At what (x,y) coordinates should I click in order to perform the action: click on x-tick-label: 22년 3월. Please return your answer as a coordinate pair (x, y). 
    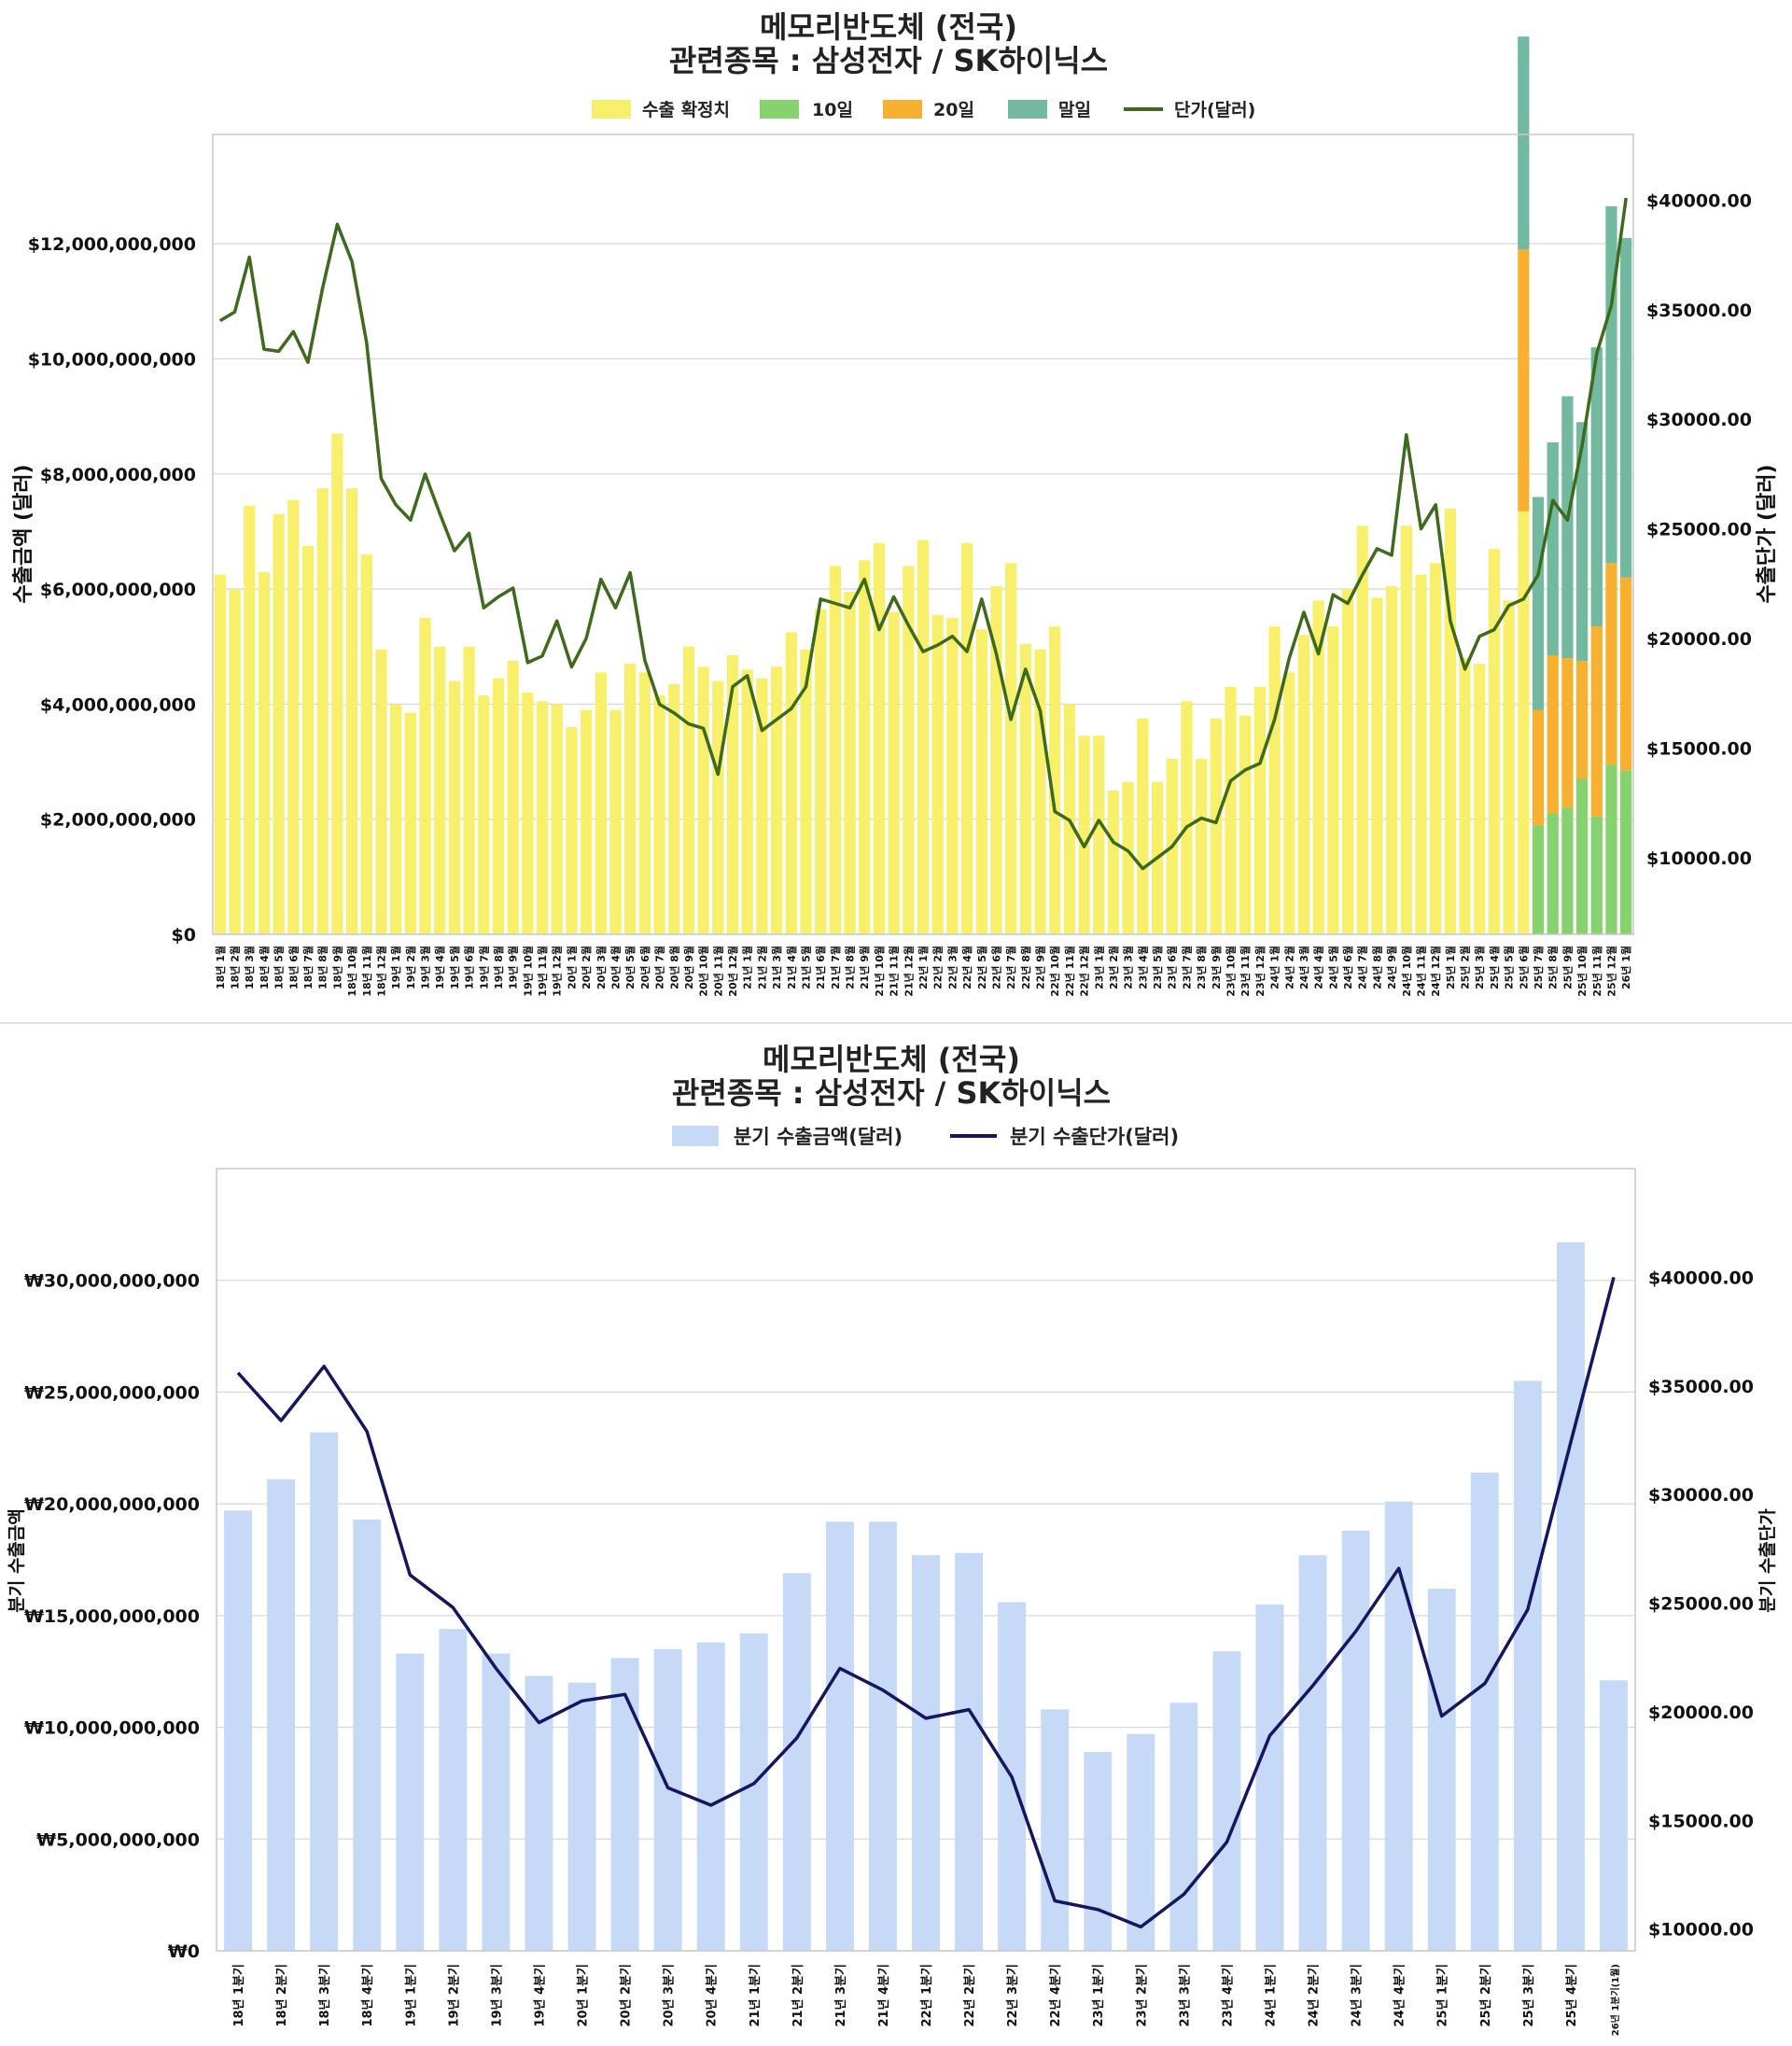
    Looking at the image, I should click on (952, 967).